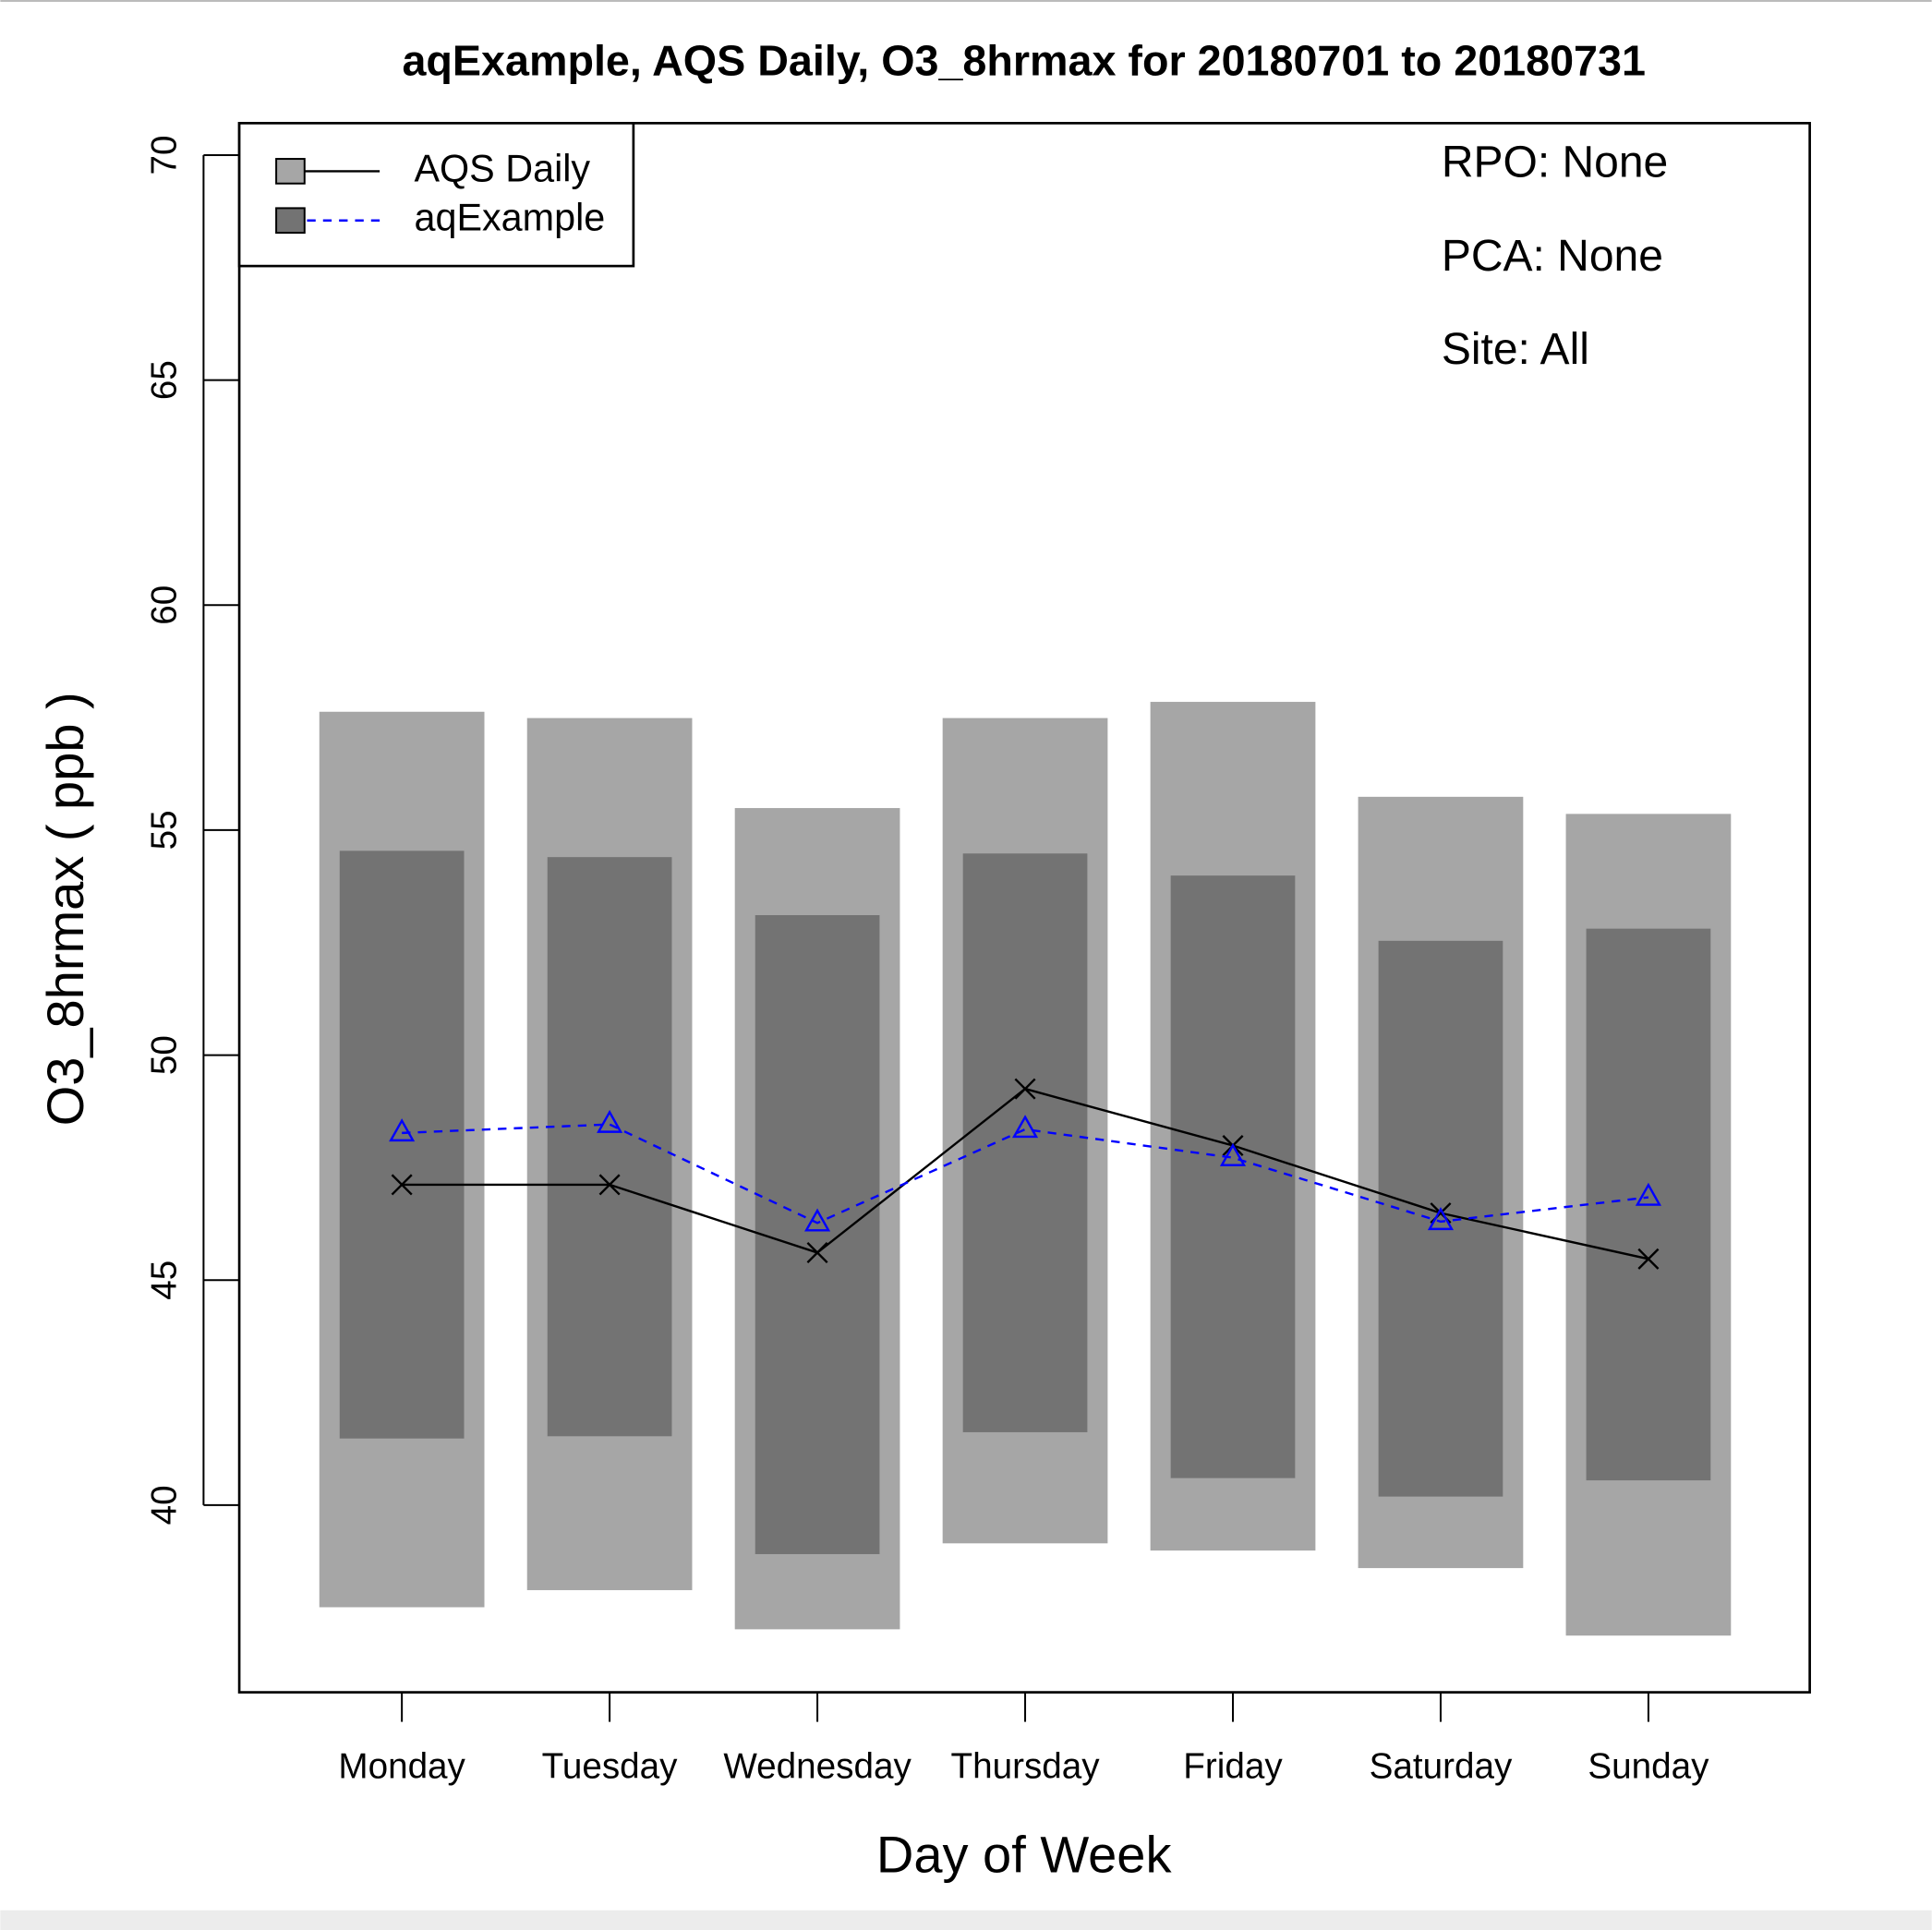 The height and width of the screenshot is (1930, 1932). I want to click on legend-label: AQS Daily, so click(502, 168).